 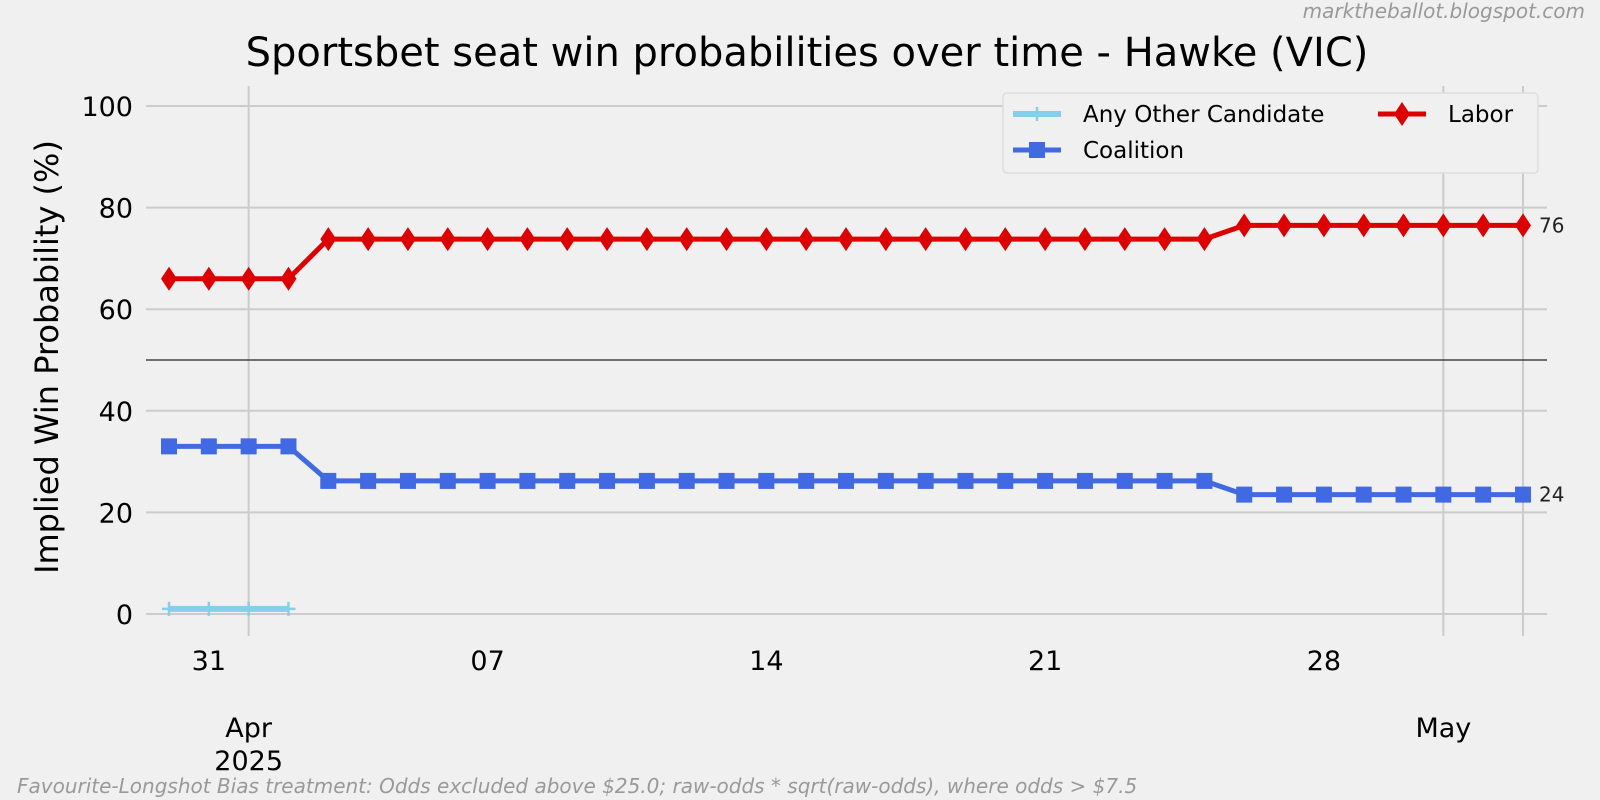 What do you see at coordinates (1133, 151) in the screenshot?
I see `legend-label: Coalition` at bounding box center [1133, 151].